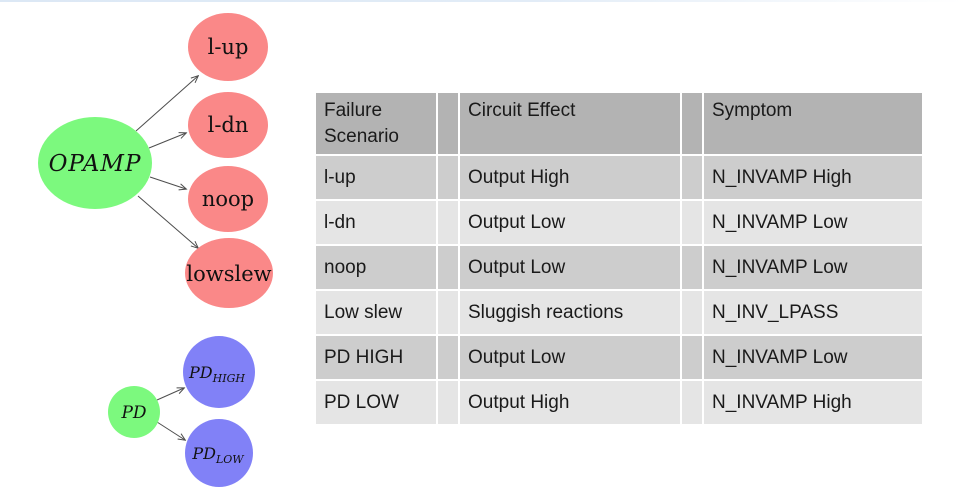 The height and width of the screenshot is (492, 964). I want to click on cell-scenario: l-dn, so click(376, 222).